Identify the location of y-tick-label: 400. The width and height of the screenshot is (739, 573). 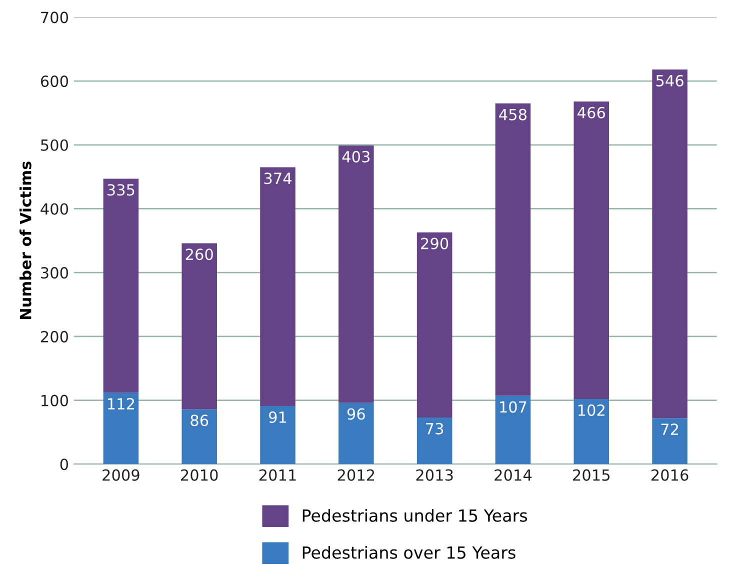
(54, 209).